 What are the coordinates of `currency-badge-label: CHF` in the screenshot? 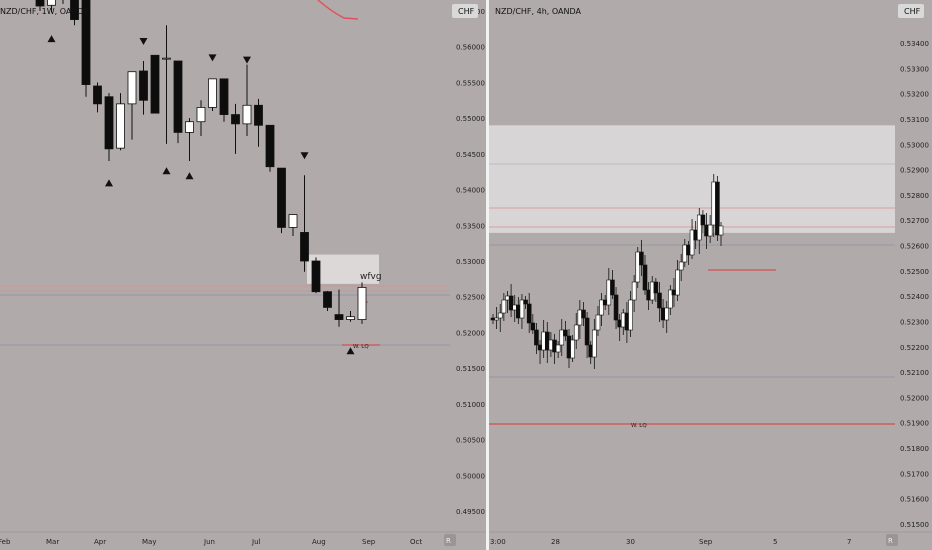 It's located at (912, 11).